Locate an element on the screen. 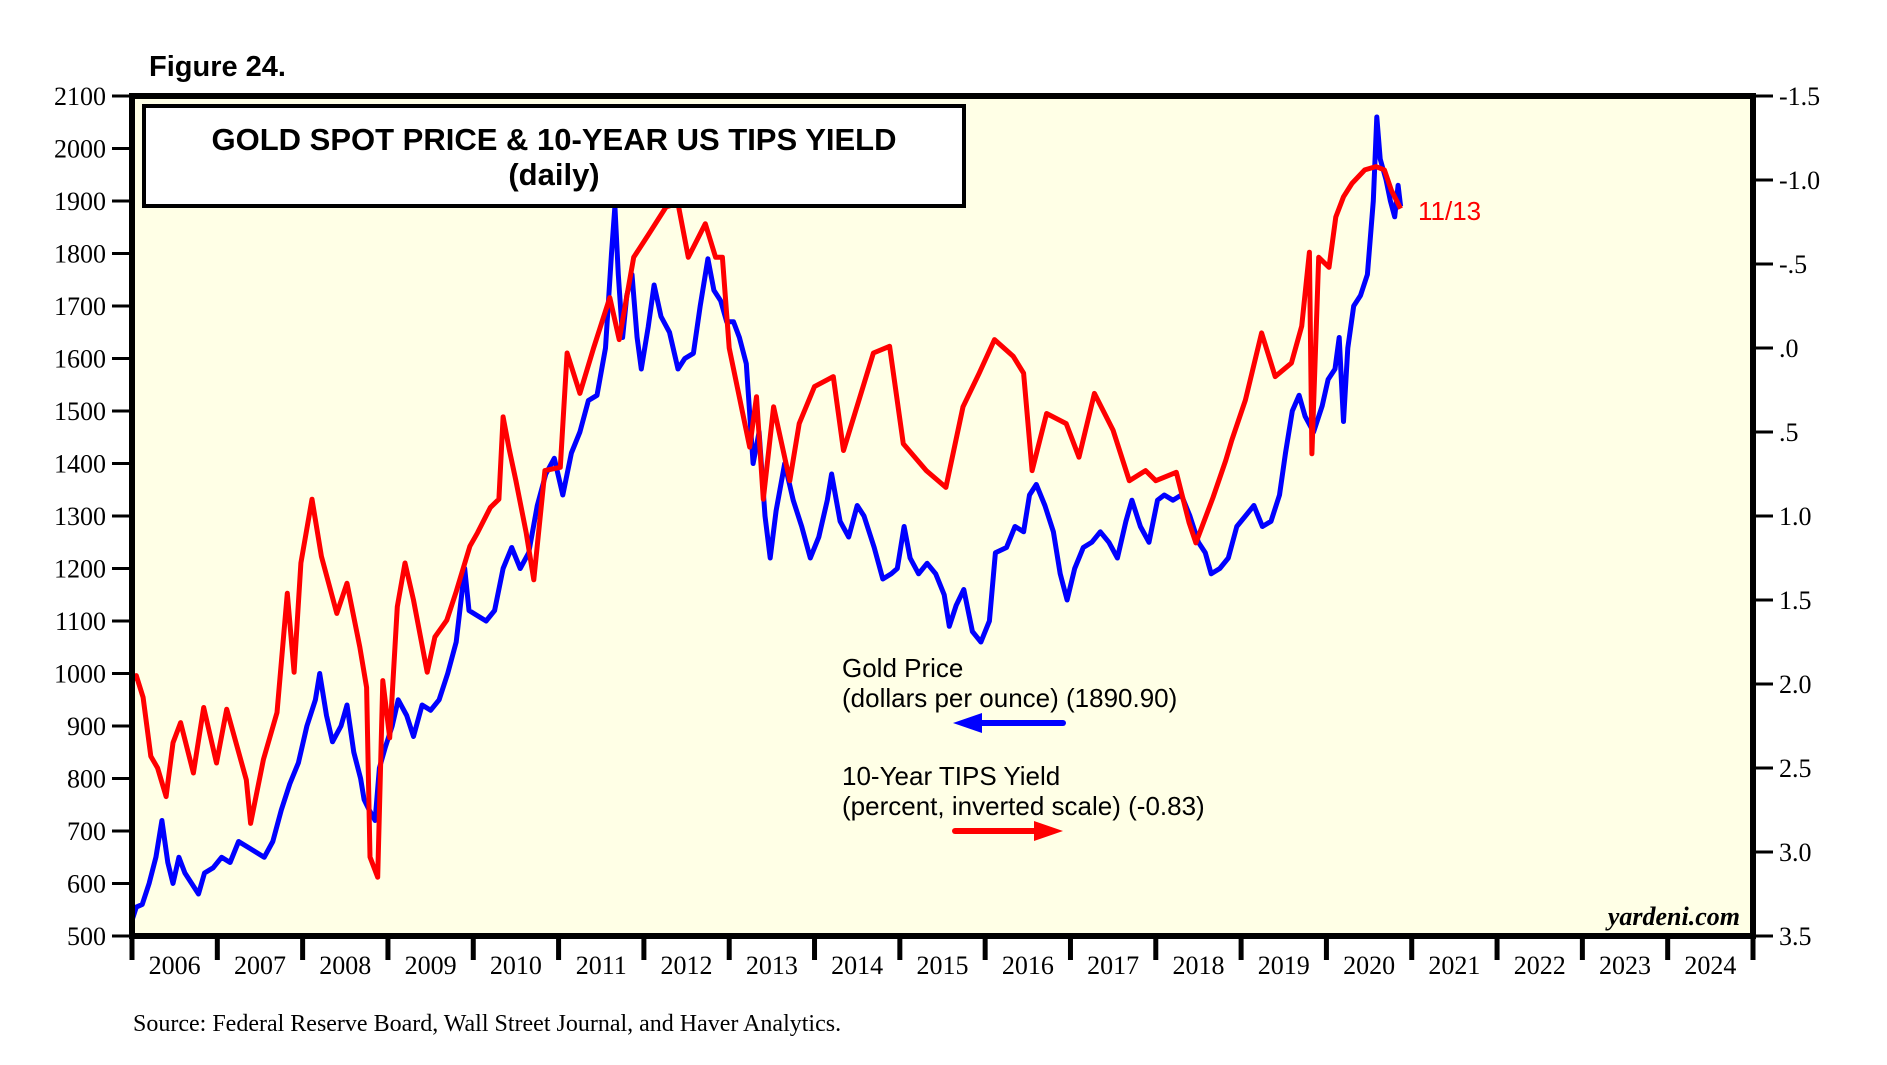  left-tick-label: 1300 is located at coordinates (80, 516).